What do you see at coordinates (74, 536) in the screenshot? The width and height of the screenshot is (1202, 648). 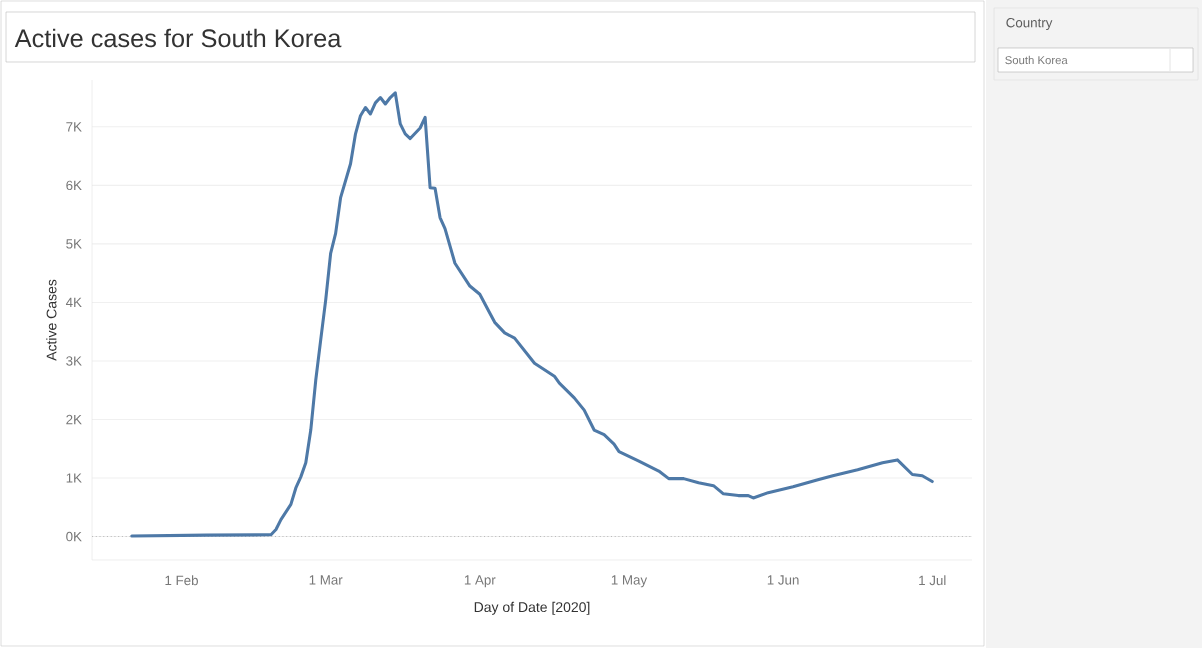 I see `y-tick-label: 0K` at bounding box center [74, 536].